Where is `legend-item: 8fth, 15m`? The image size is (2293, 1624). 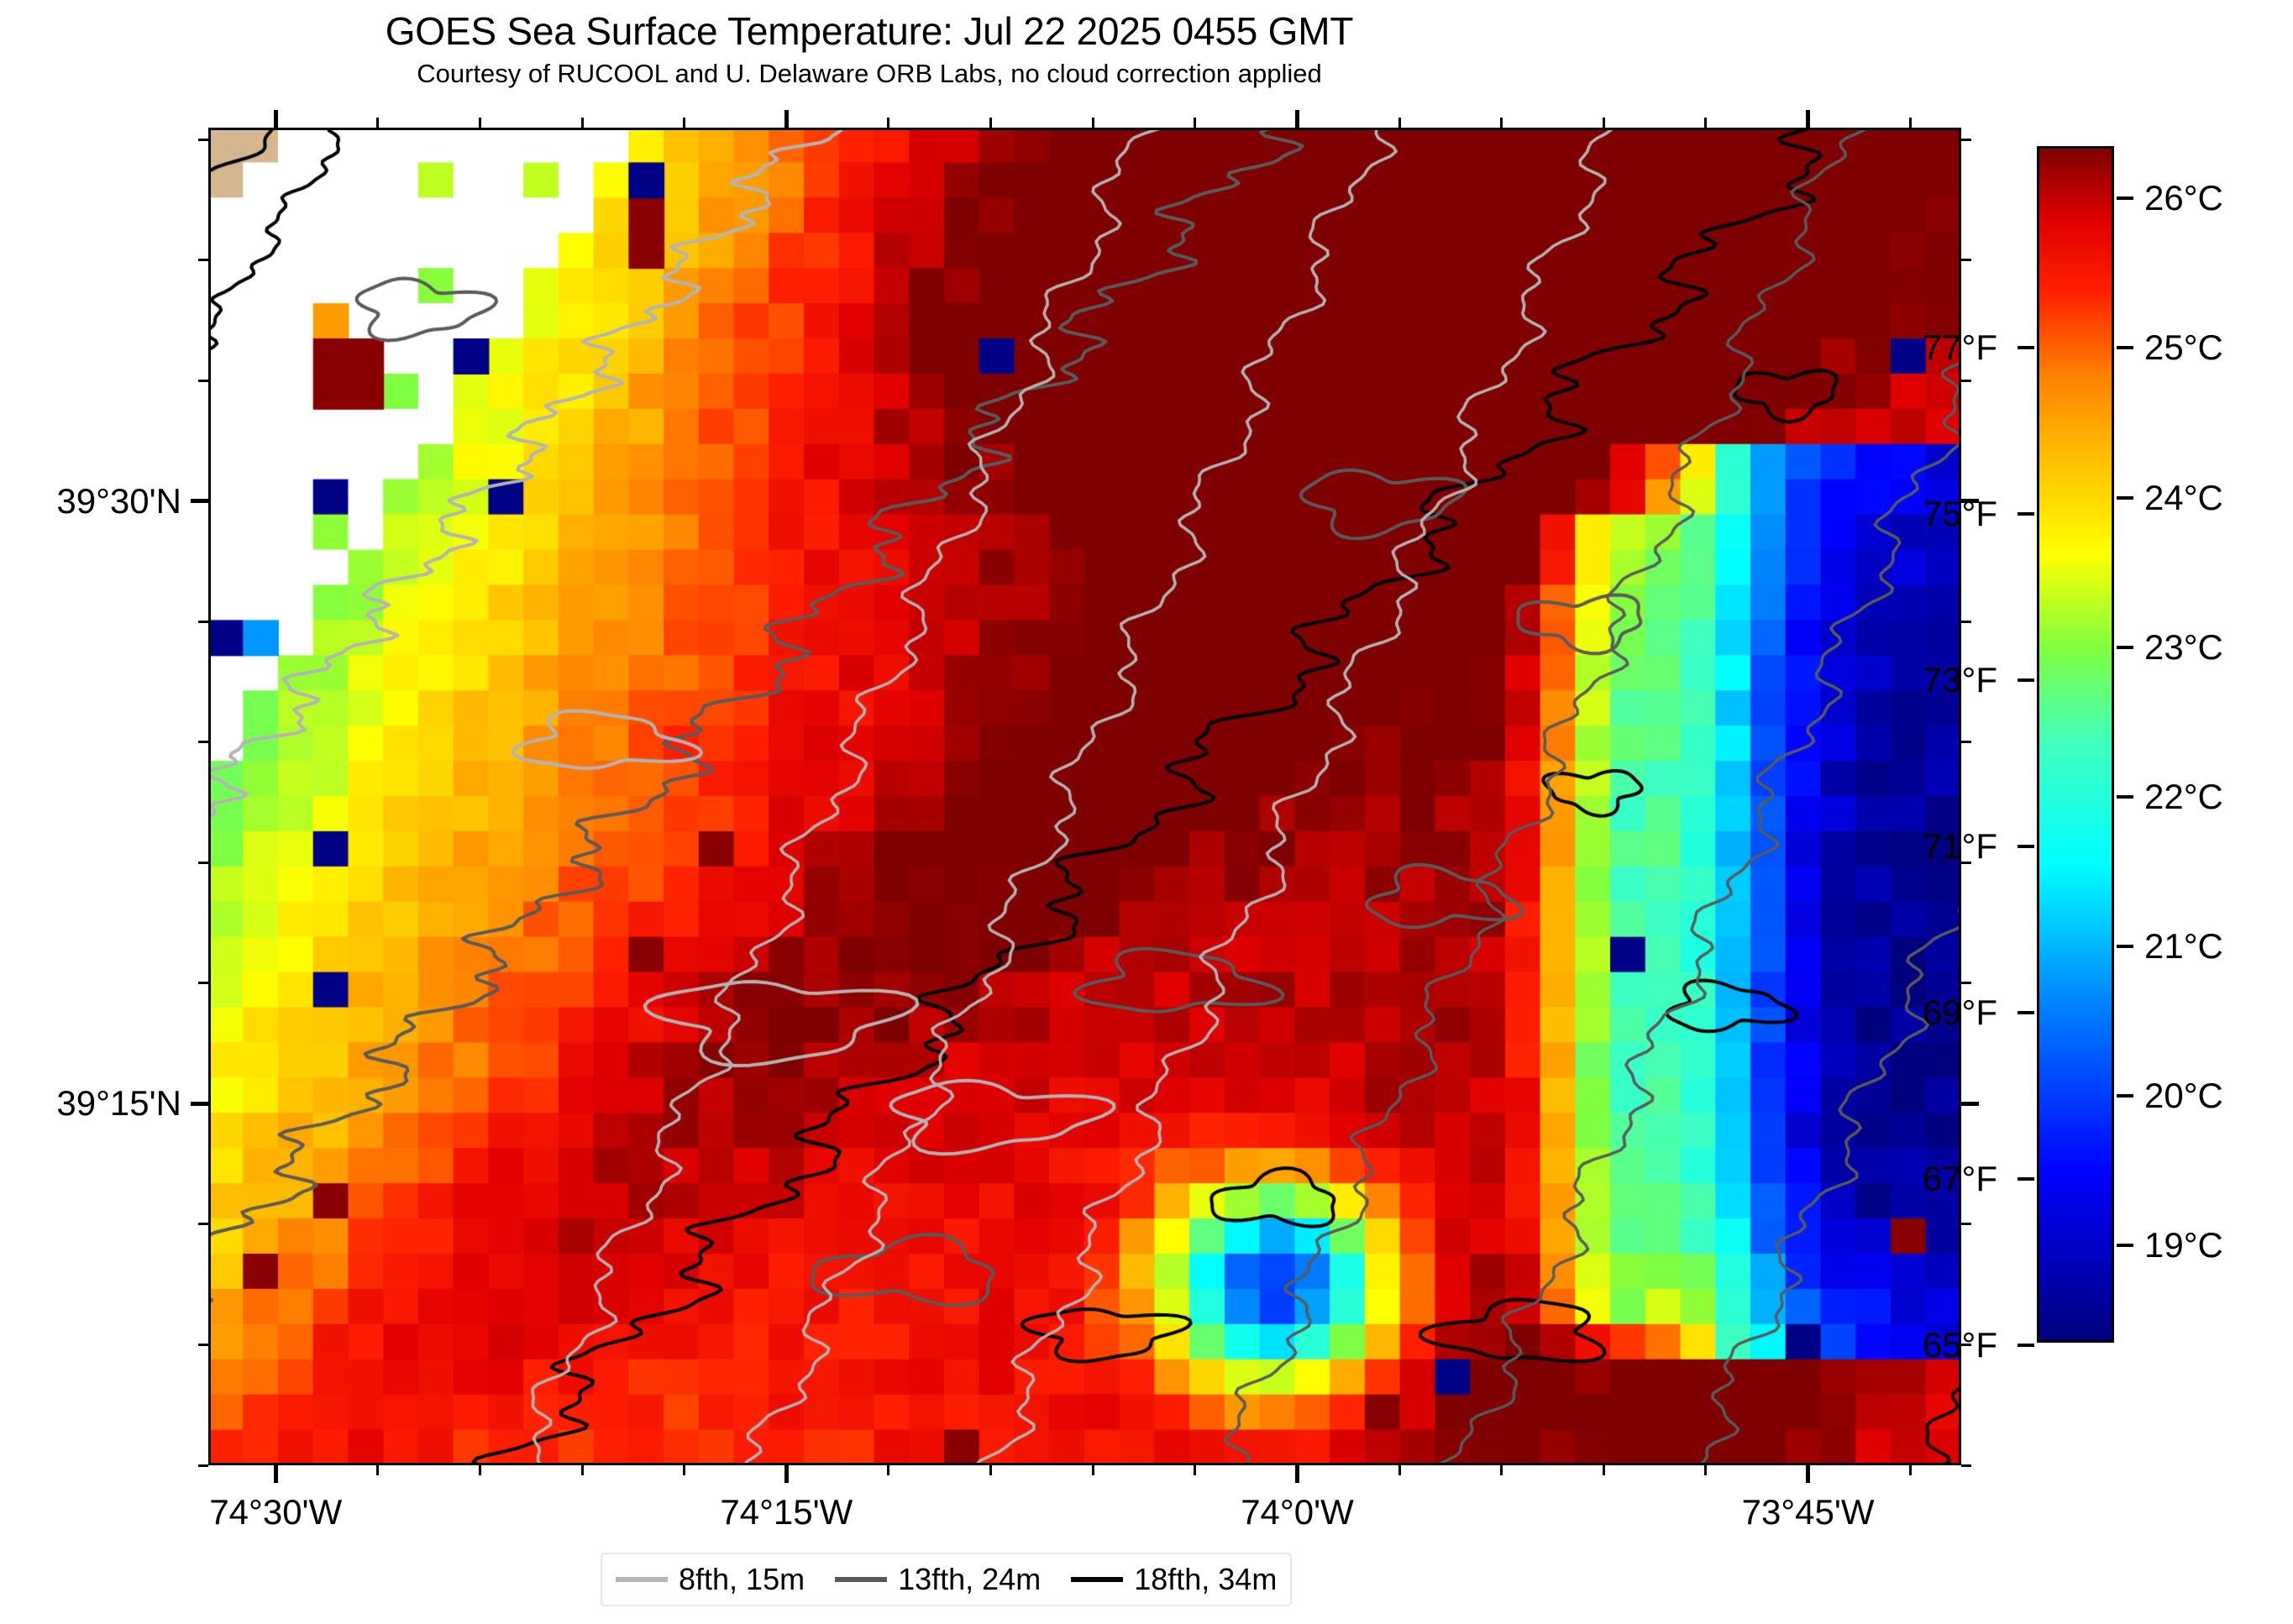 legend-item: 8fth, 15m is located at coordinates (710, 1579).